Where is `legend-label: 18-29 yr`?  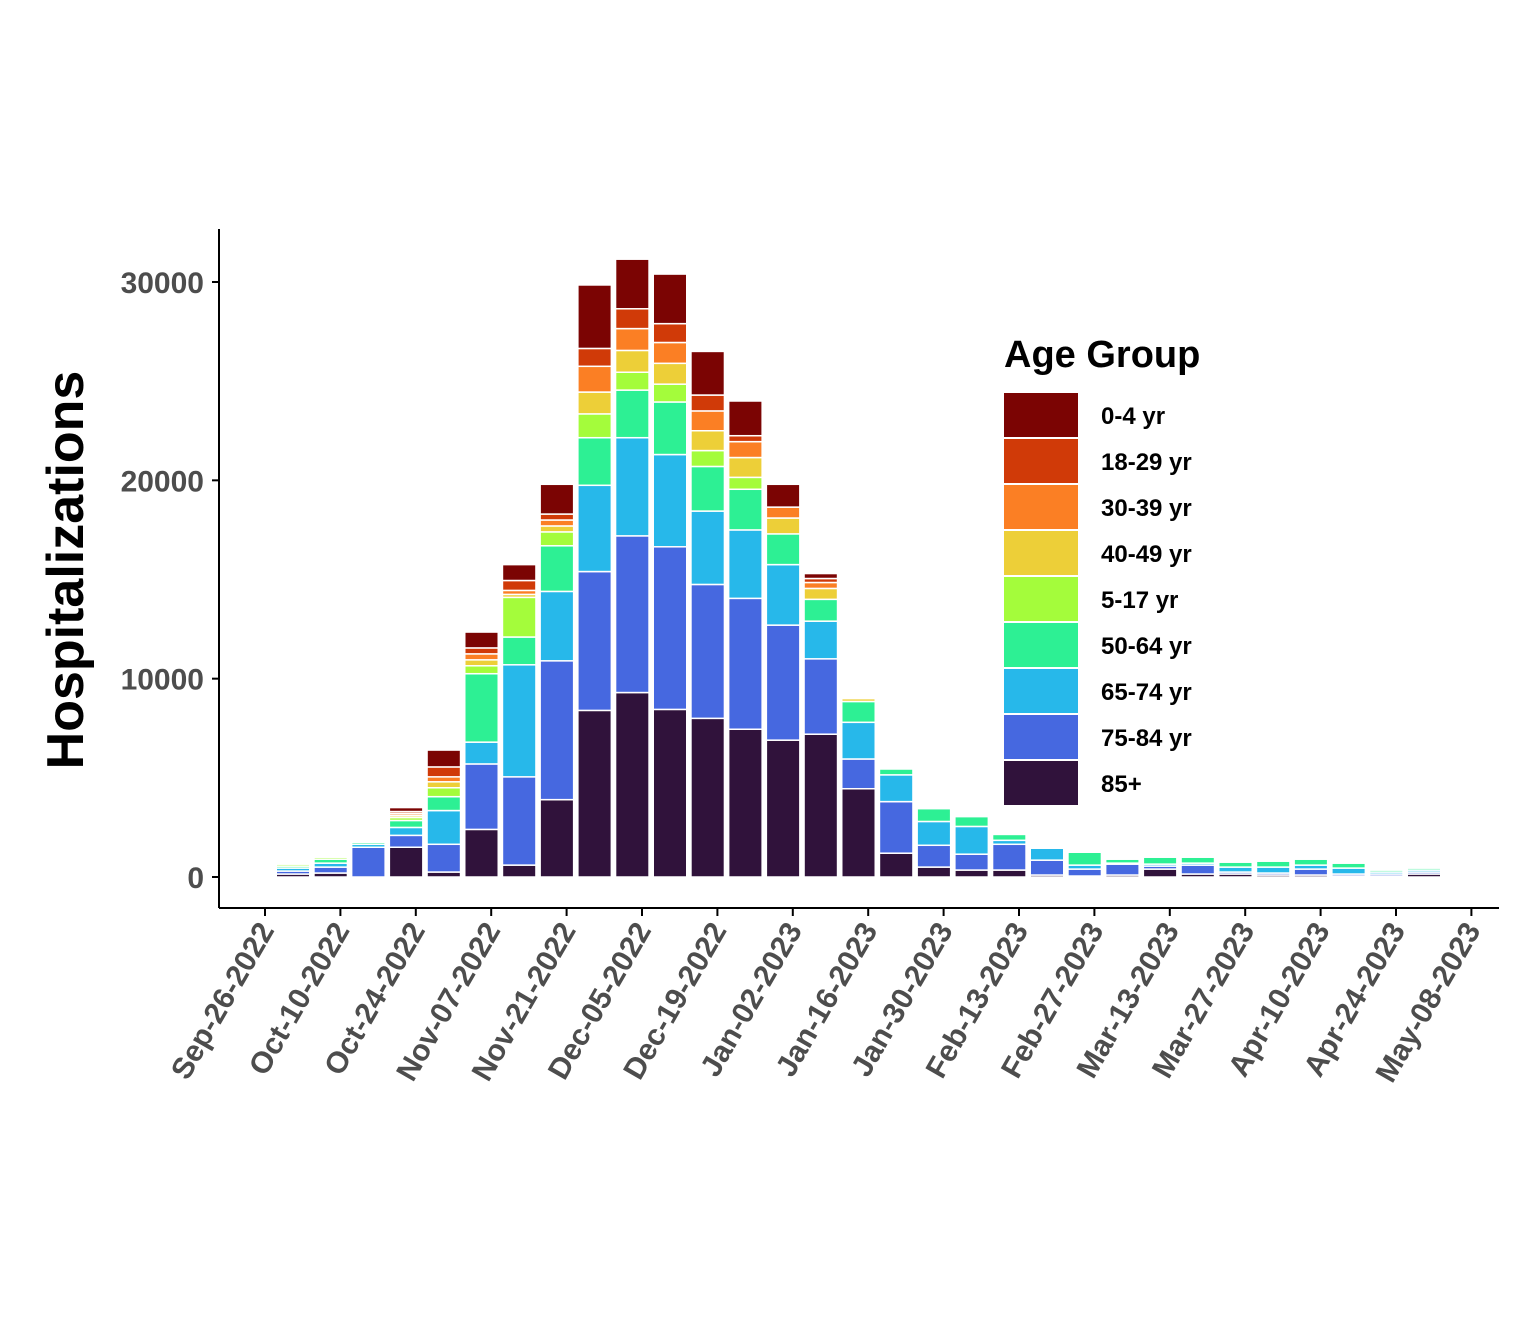 legend-label: 18-29 yr is located at coordinates (1146, 462).